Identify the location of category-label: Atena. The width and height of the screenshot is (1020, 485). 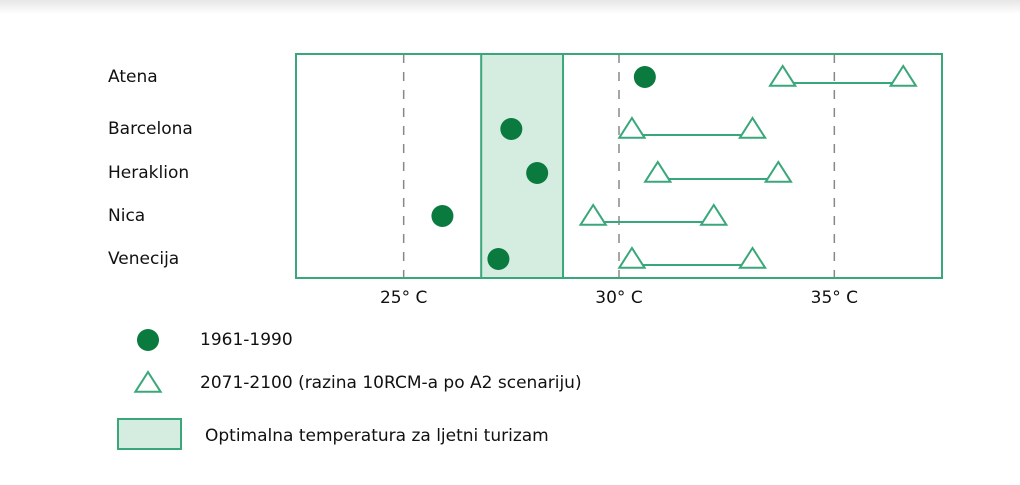
(133, 77).